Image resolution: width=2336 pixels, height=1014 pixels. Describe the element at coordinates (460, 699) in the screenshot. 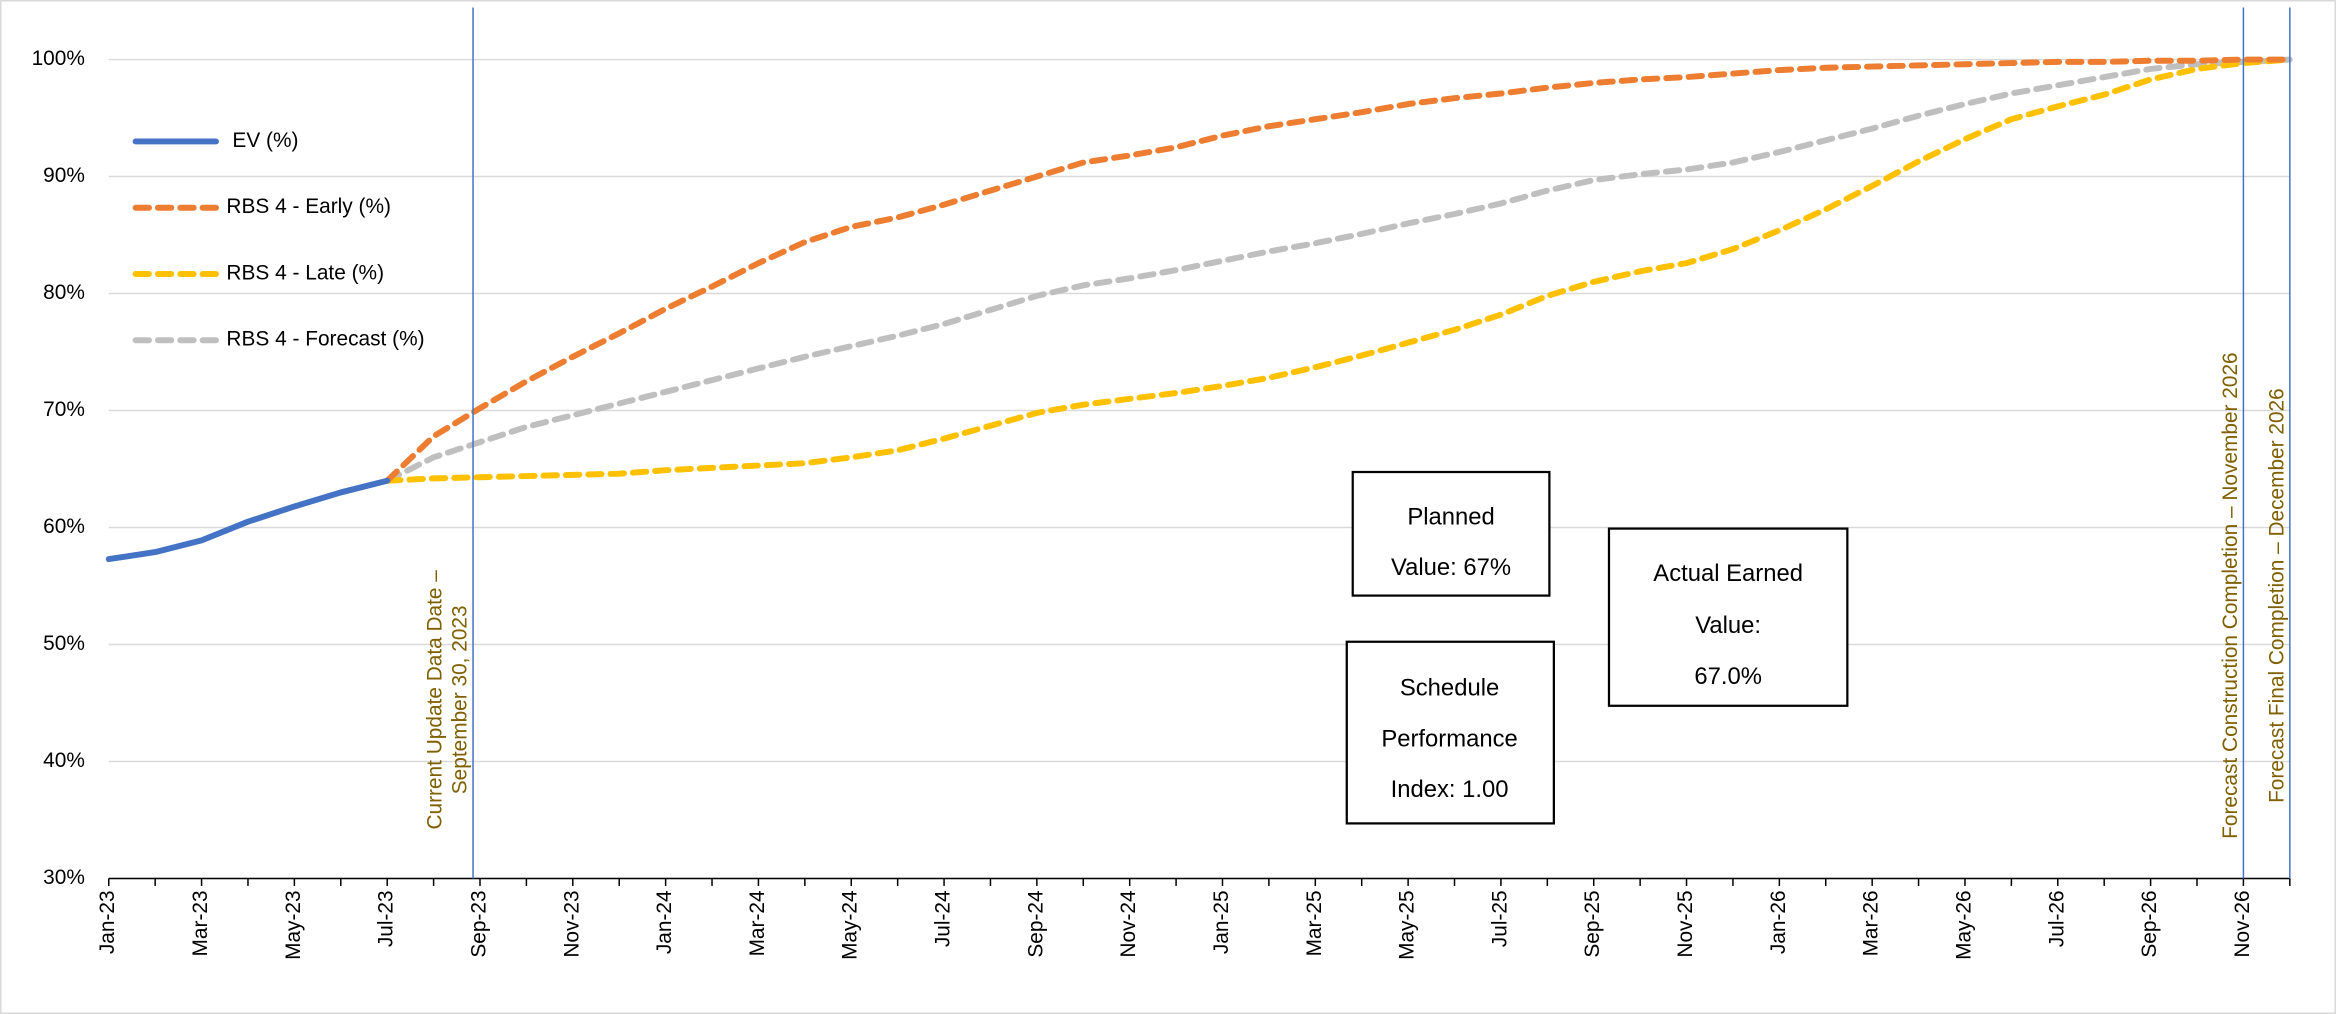

I see `marker-label: September 30, 2023` at that location.